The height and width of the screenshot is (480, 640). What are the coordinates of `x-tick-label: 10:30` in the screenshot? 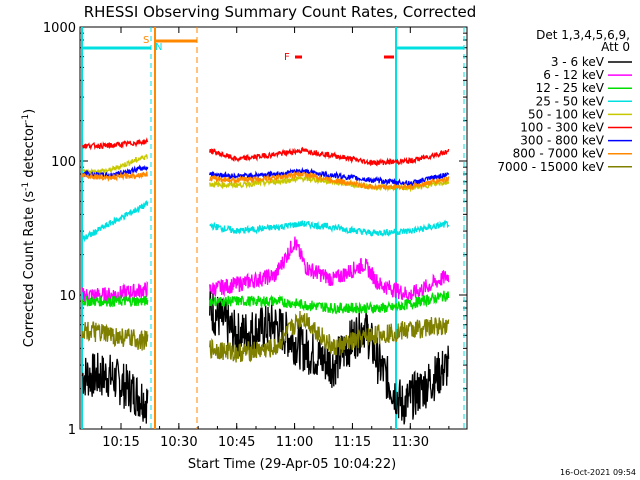 It's located at (178, 442).